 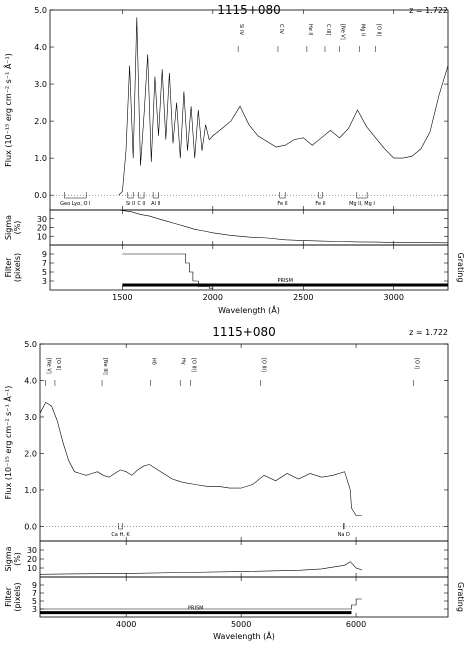 What do you see at coordinates (344, 535) in the screenshot?
I see `absorption-line-label: Na D` at bounding box center [344, 535].